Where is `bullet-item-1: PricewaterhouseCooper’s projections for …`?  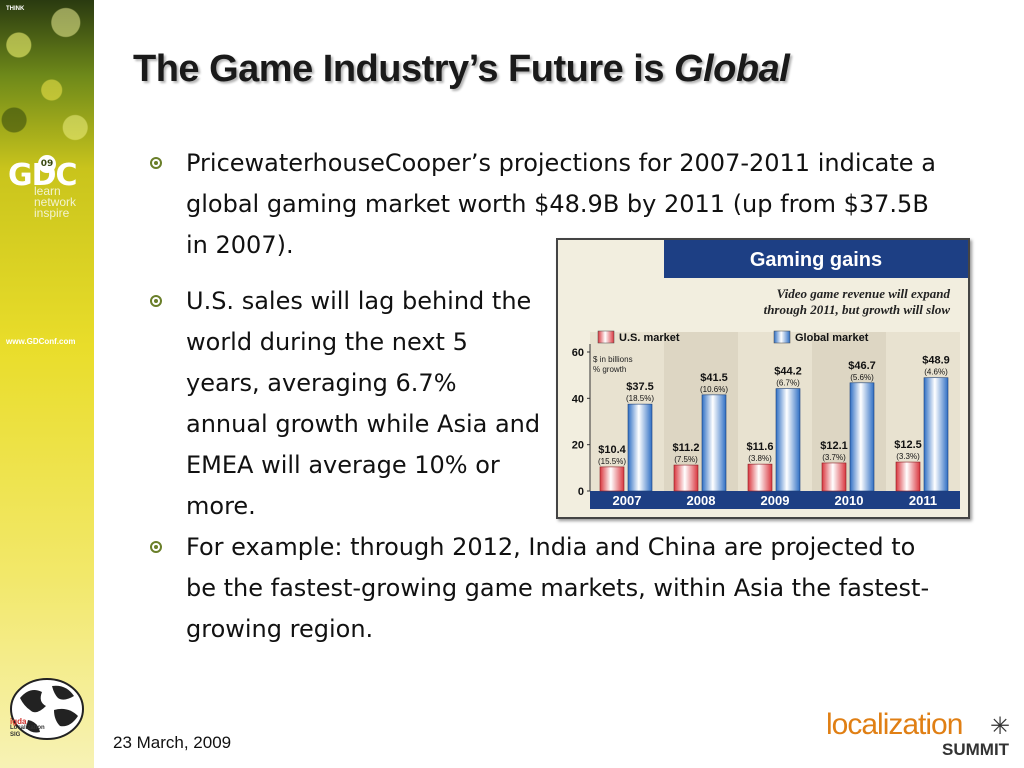
bullet-item-1: PricewaterhouseCooper’s projections for … is located at coordinates (548, 204).